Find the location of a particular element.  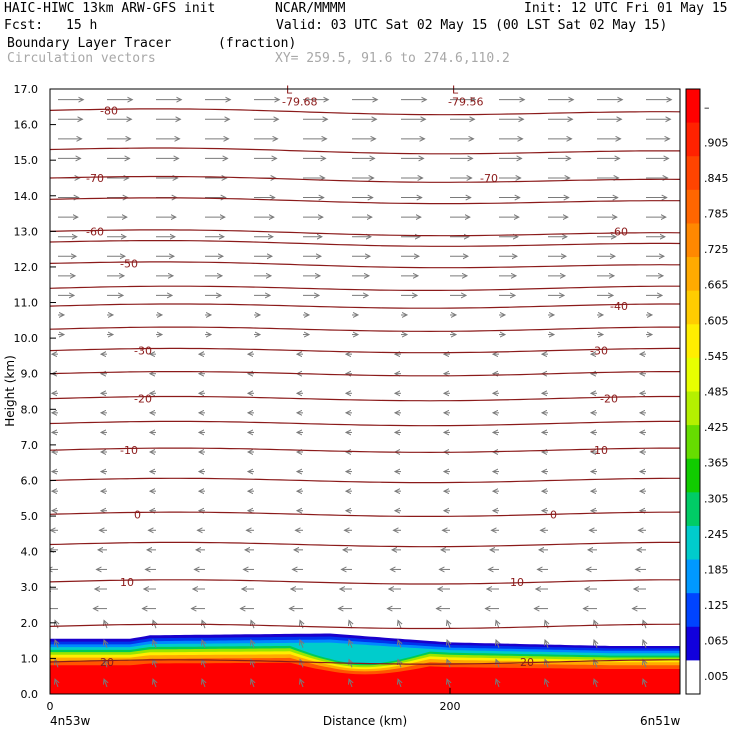

y-tick-label: 5.0 is located at coordinates (30, 516).